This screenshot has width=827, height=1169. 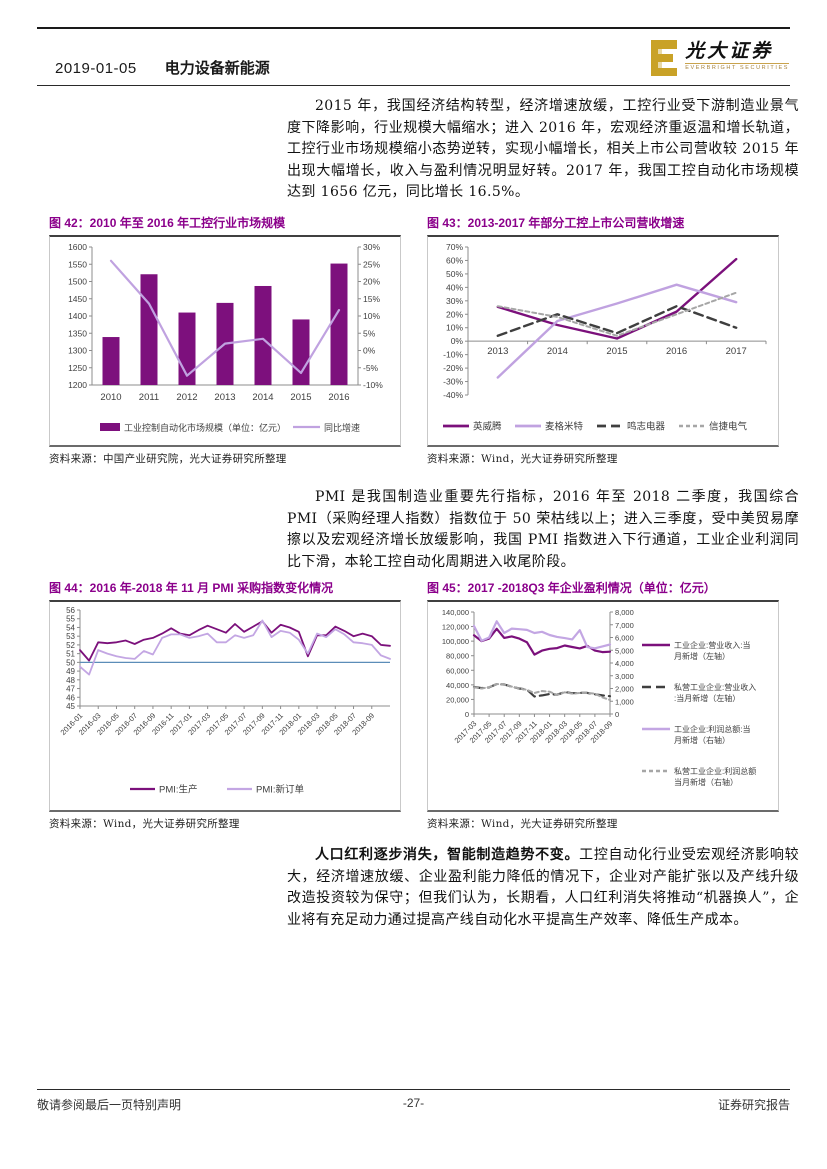 I want to click on svg-text: -20%, so click(x=453, y=368).